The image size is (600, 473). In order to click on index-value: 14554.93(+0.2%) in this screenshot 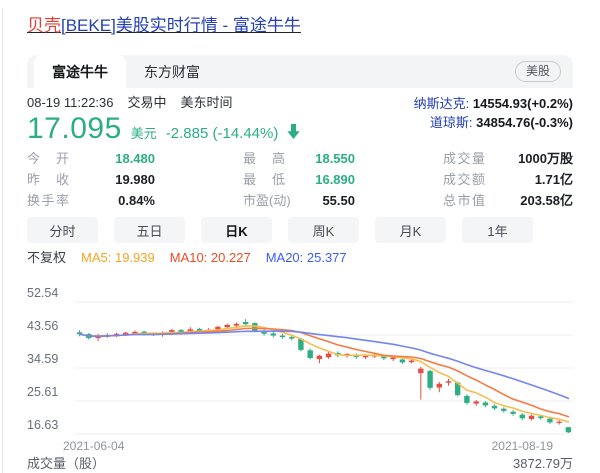, I will do `click(522, 103)`.